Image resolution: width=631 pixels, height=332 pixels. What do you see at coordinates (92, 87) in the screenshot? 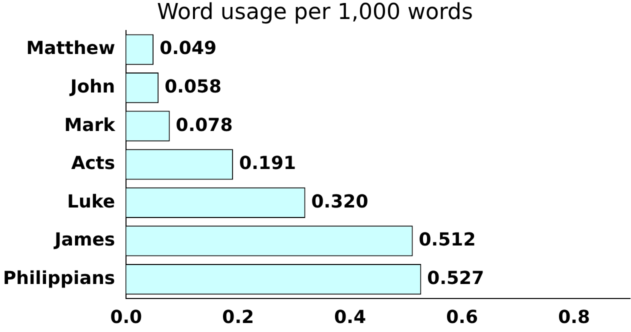
I see `y-tick-label: John` at bounding box center [92, 87].